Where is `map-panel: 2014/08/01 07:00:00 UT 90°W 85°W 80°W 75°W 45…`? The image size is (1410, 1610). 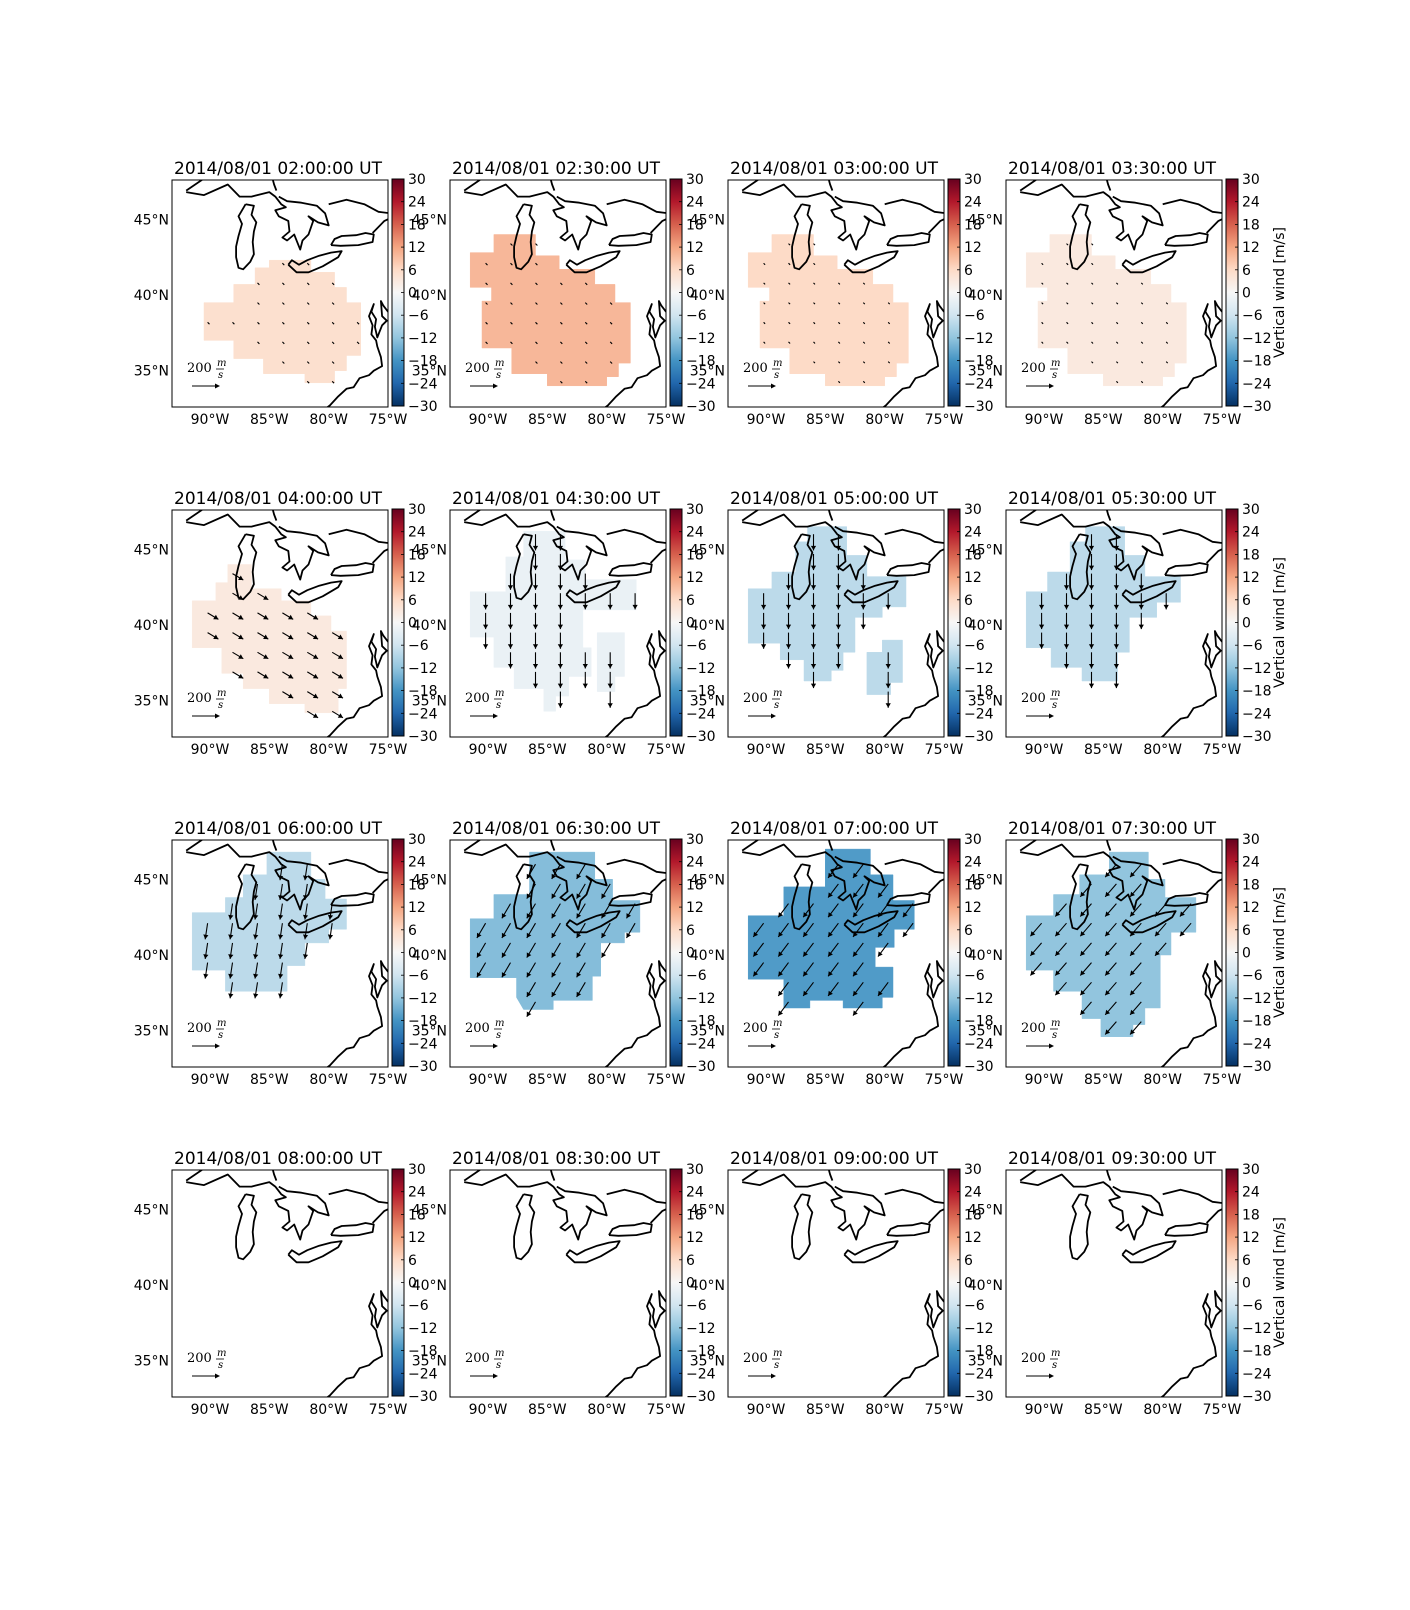
map-panel: 2014/08/01 07:00:00 UT 90°W 85°W 80°W 75°W 45… is located at coordinates (842, 953).